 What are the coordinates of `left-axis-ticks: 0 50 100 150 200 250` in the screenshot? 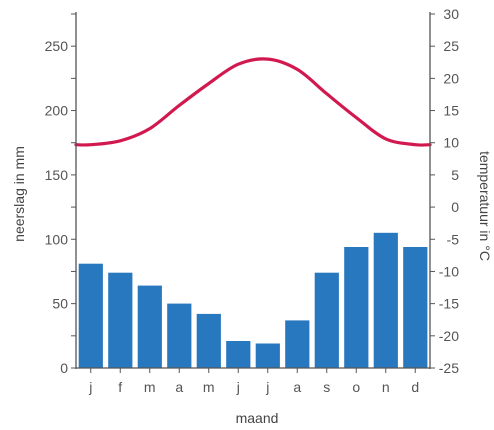 It's located at (60, 194).